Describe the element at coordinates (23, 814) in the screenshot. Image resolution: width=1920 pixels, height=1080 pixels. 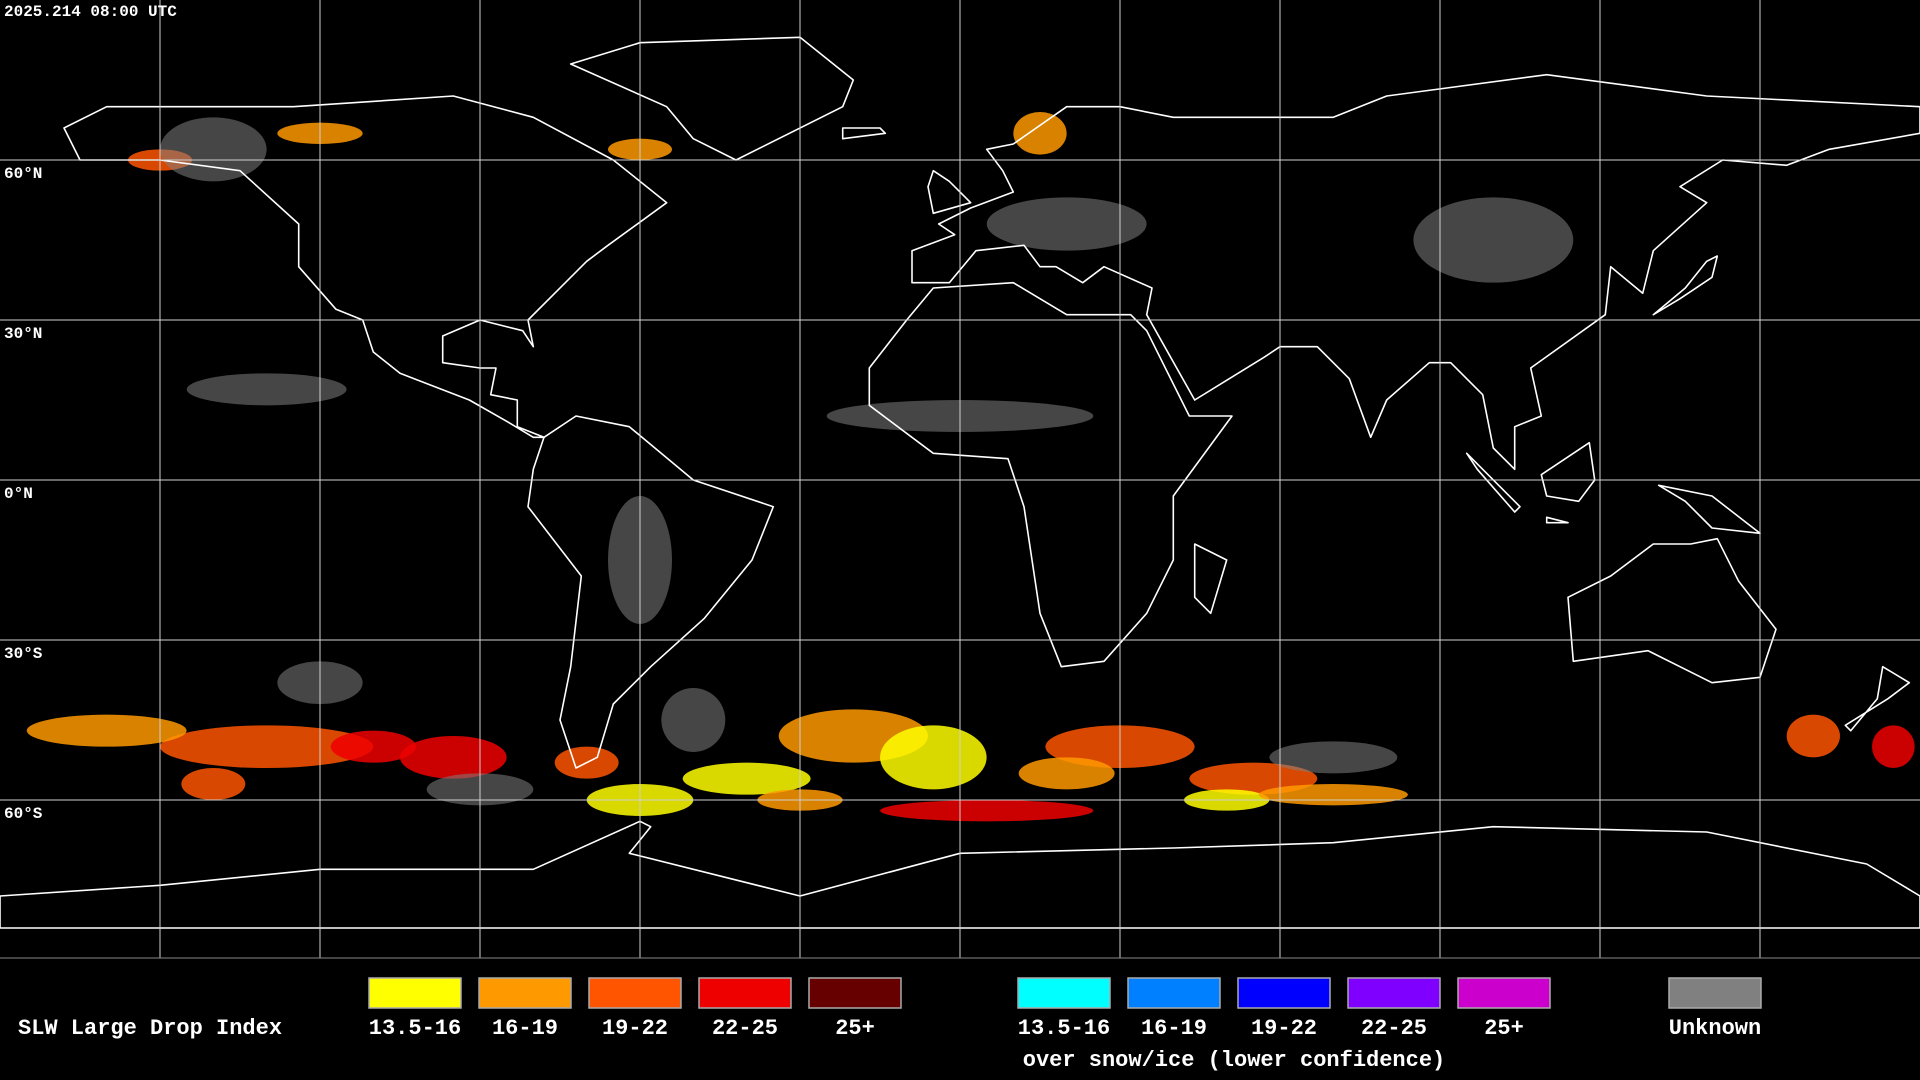
I see `latitude-label: 60°S` at that location.